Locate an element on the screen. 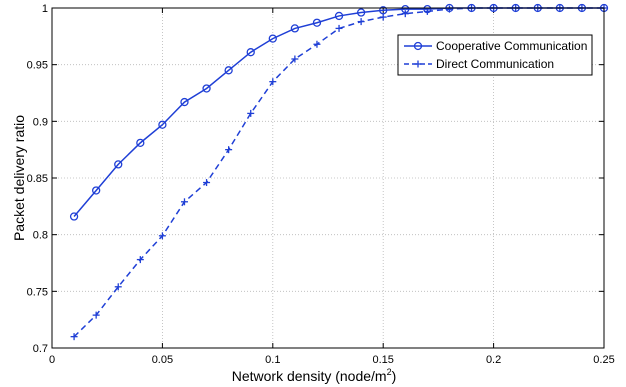  y-tick-label: 0.7 is located at coordinates (40, 349).